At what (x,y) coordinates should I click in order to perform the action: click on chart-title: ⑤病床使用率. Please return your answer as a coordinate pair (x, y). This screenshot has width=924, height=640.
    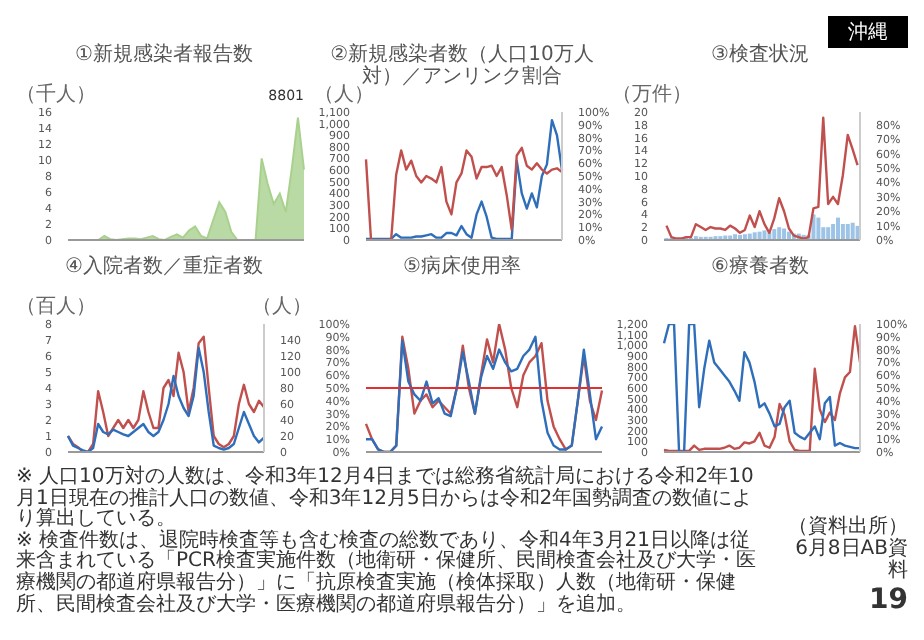
    Looking at the image, I should click on (462, 269).